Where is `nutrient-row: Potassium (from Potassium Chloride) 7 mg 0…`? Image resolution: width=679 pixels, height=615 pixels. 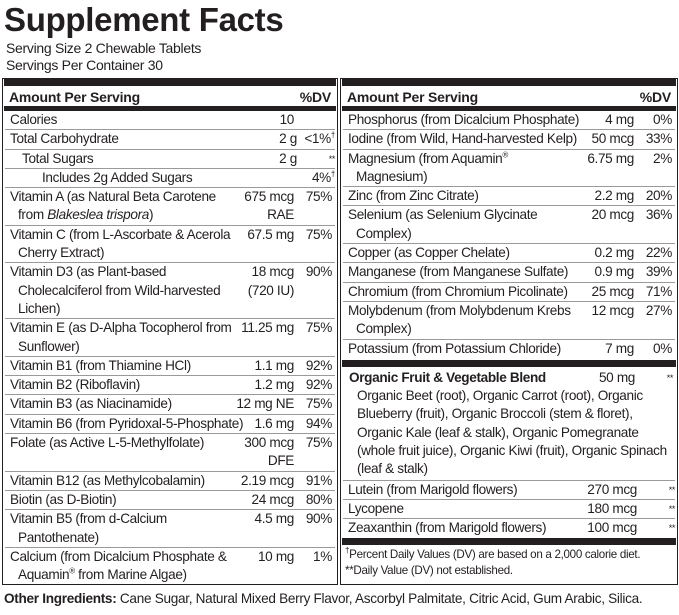
nutrient-row: Potassium (from Potassium Chloride) 7 mg 0… is located at coordinates (509, 349).